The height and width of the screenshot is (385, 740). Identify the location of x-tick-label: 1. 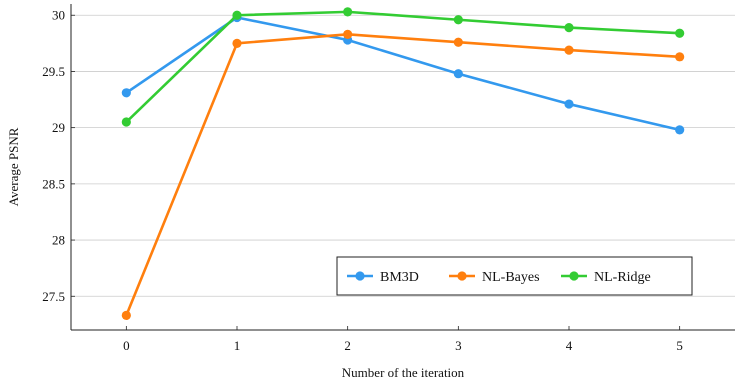
(237, 345).